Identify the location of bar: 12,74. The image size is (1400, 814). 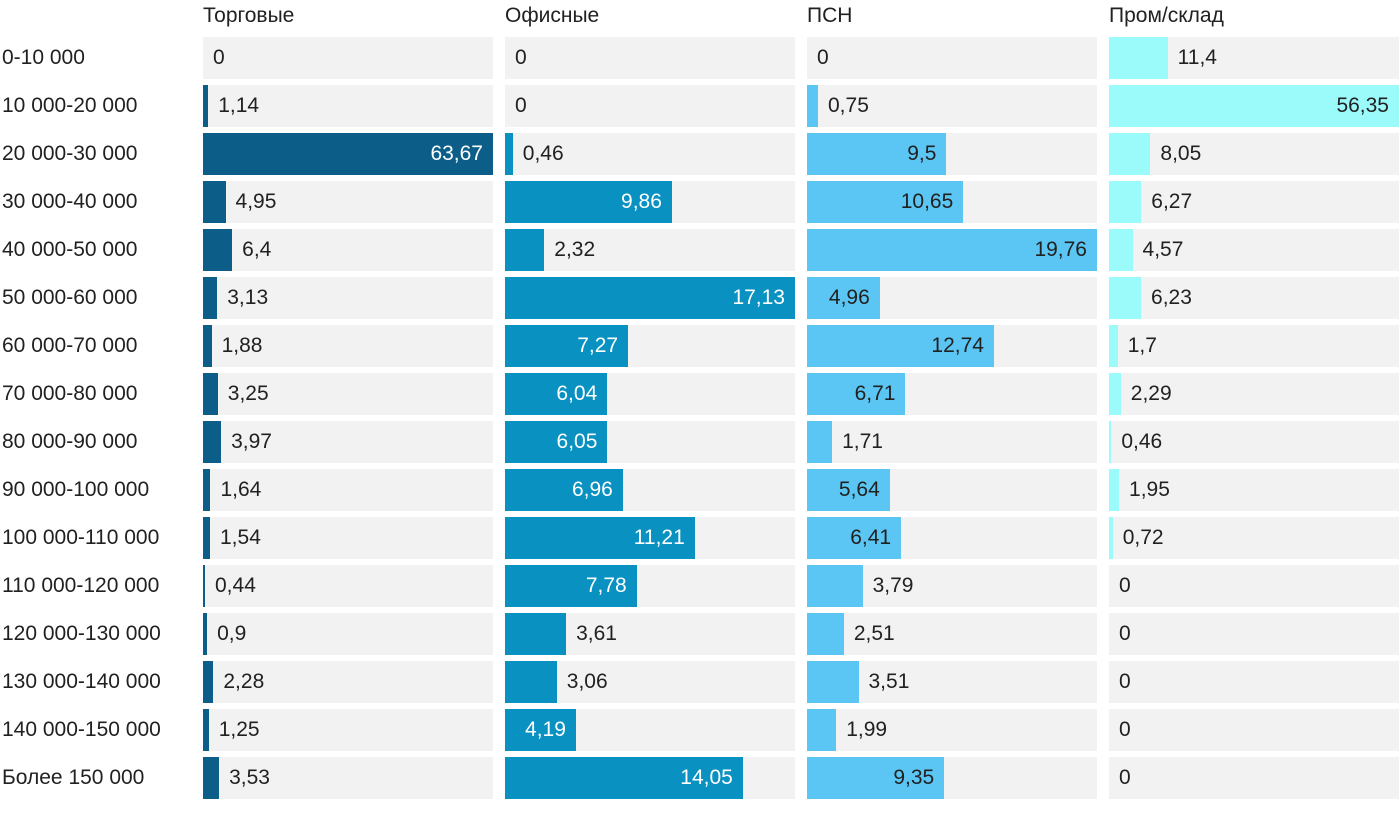
(900, 346).